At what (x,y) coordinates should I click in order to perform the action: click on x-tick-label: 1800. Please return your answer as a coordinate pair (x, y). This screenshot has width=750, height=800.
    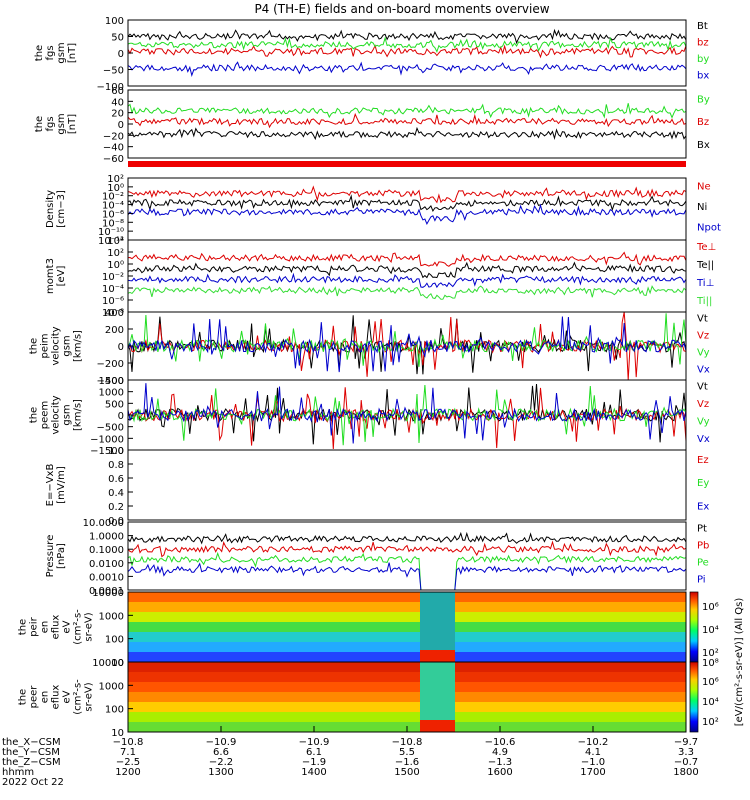
    Looking at the image, I should click on (685, 772).